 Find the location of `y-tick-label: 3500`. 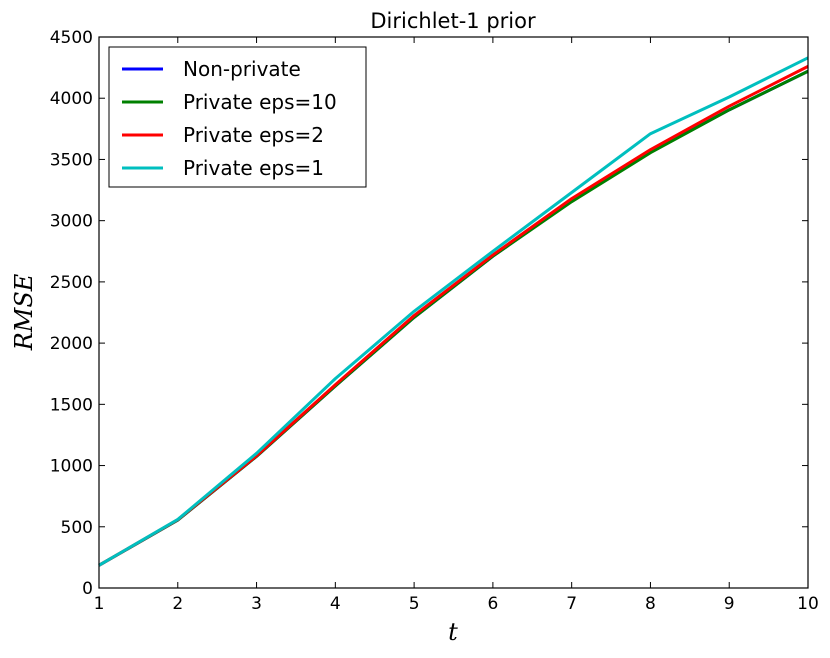

y-tick-label: 3500 is located at coordinates (71, 160).